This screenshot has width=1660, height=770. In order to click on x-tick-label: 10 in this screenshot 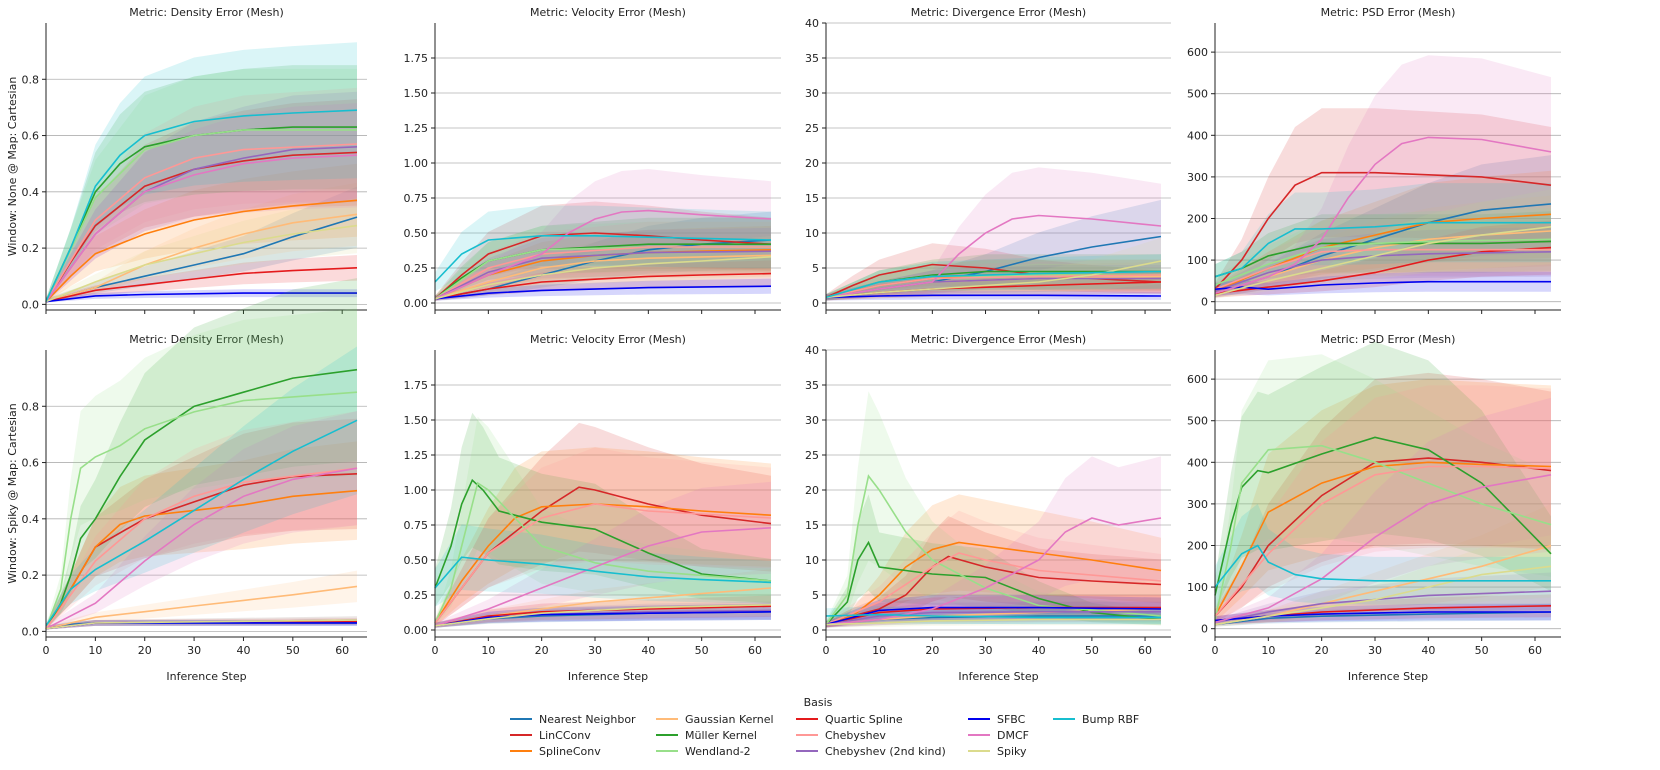, I will do `click(1268, 650)`.